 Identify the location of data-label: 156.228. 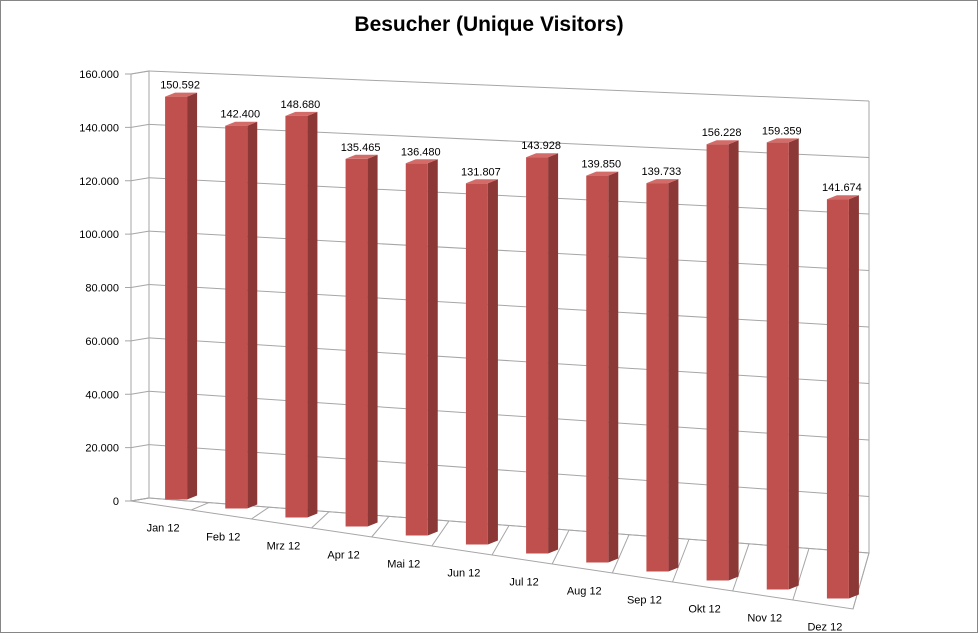
(722, 133).